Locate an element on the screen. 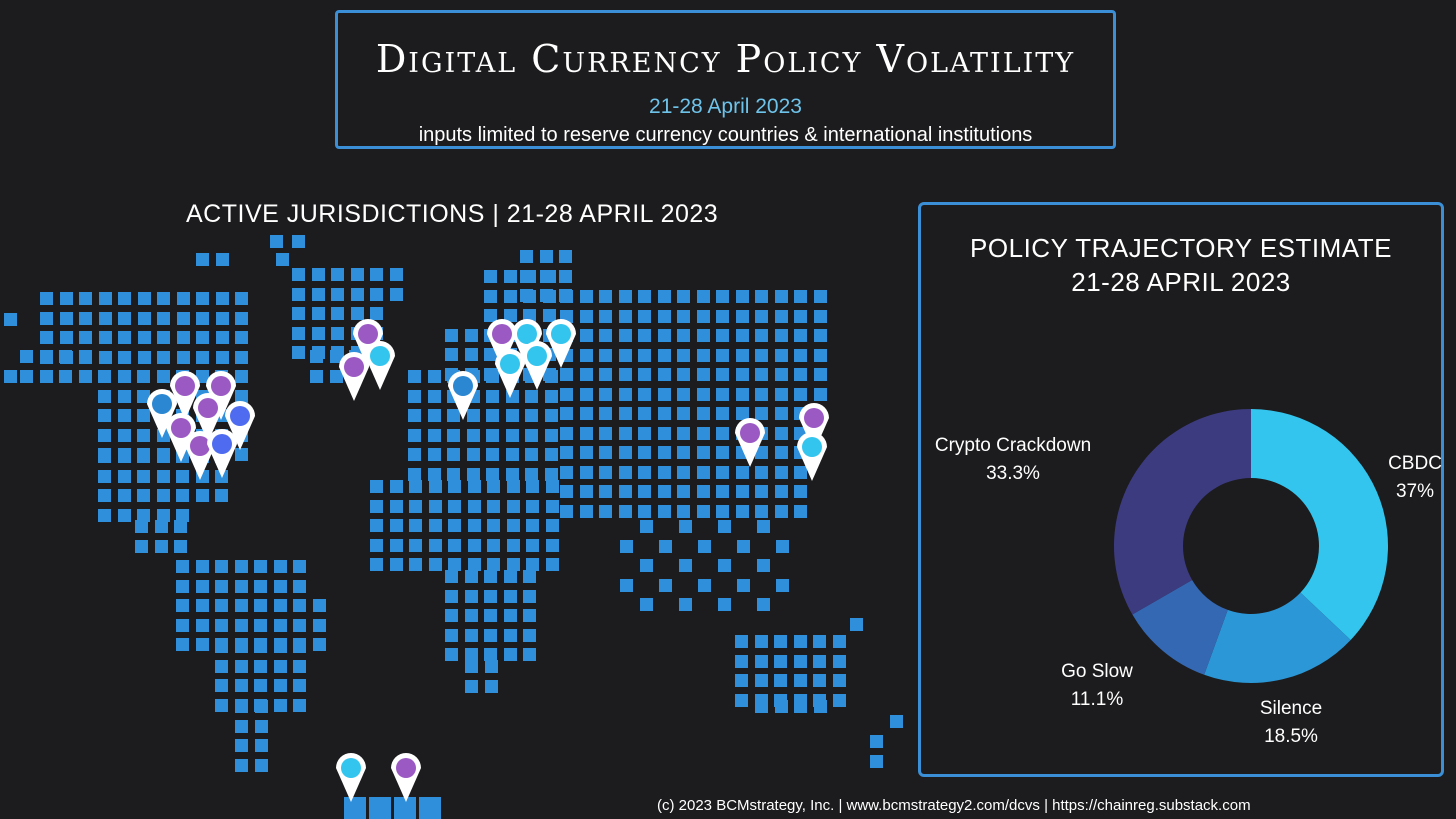 The width and height of the screenshot is (1456, 819). slice-label: Silence is located at coordinates (1291, 708).